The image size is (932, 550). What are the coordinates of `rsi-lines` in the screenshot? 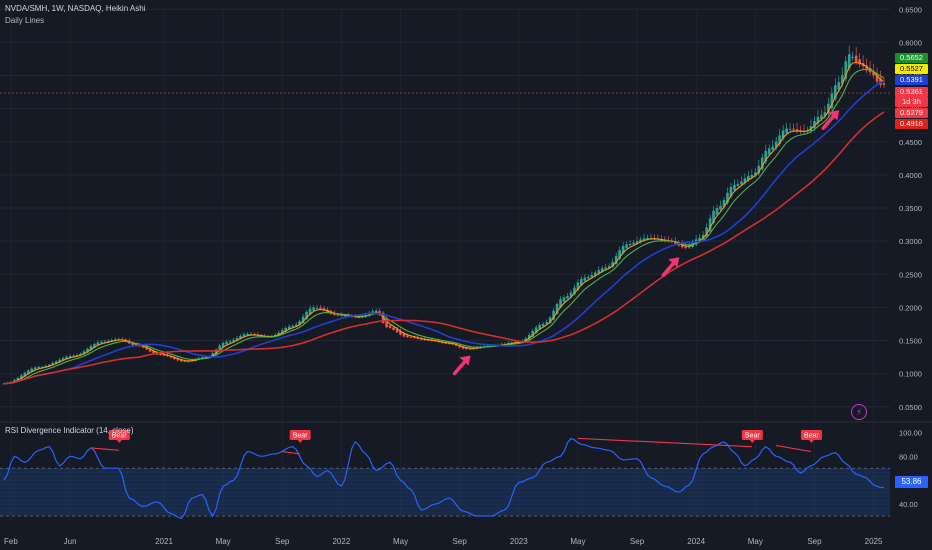 It's located at (443, 478).